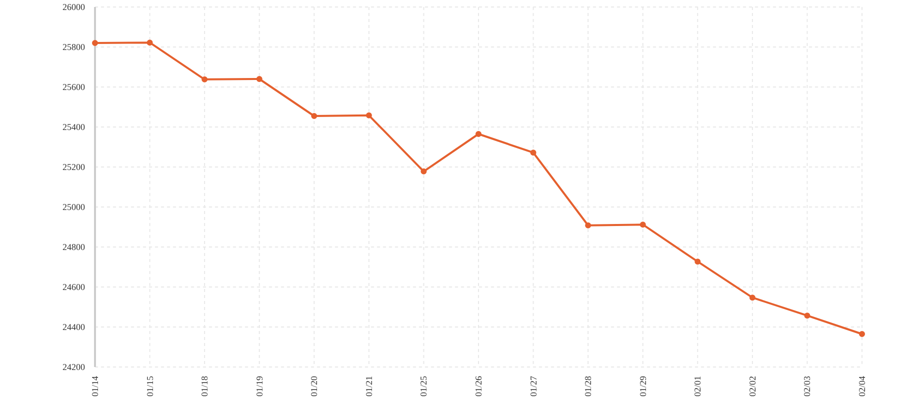 Image resolution: width=900 pixels, height=400 pixels. I want to click on y-tick-label: 24400, so click(74, 327).